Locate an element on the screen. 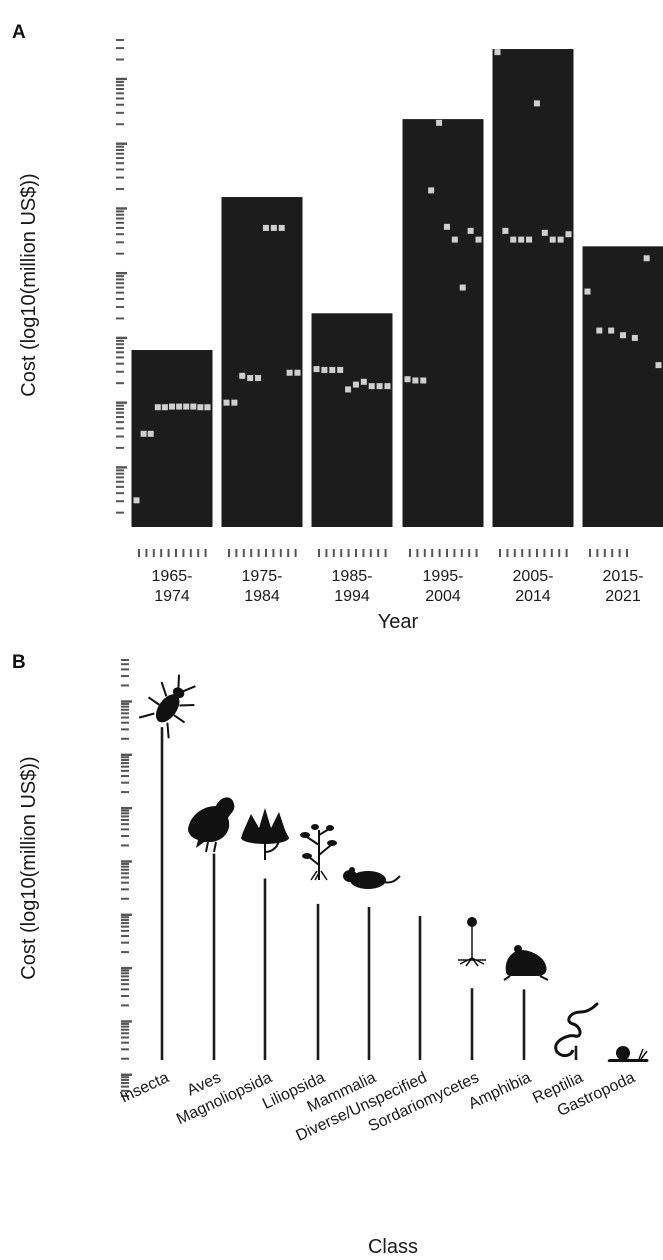 This screenshot has width=663, height=1260. x-tick-label: 1985-1994 is located at coordinates (352, 586).